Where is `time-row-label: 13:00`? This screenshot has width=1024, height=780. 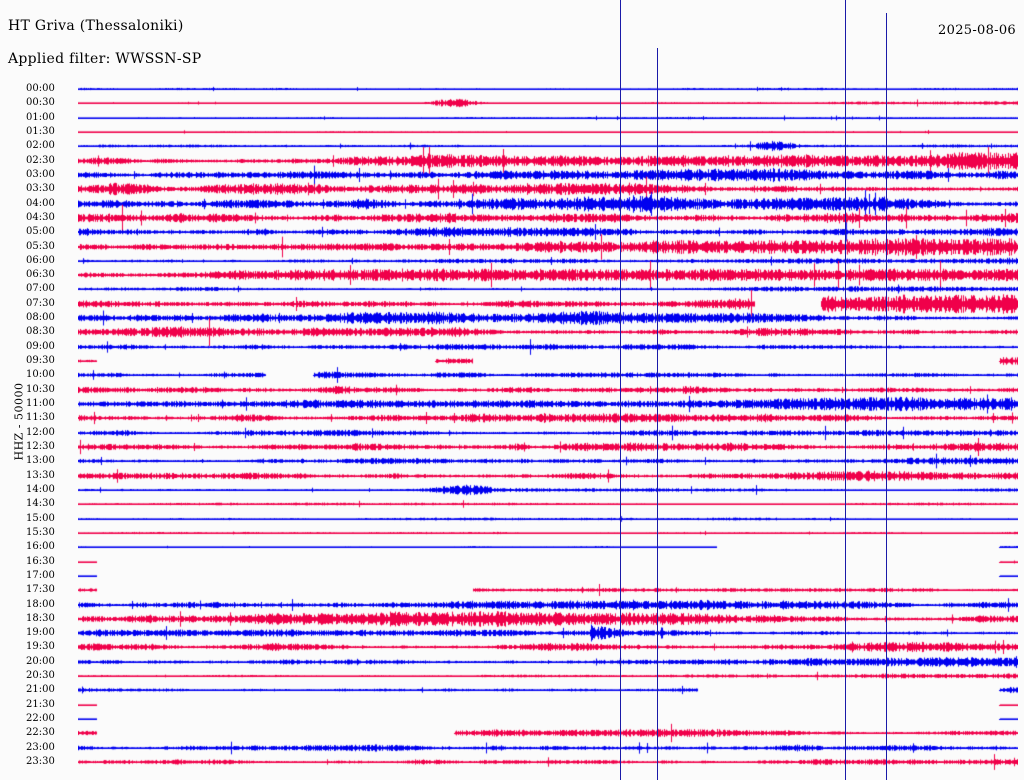
time-row-label: 13:00 is located at coordinates (40, 461).